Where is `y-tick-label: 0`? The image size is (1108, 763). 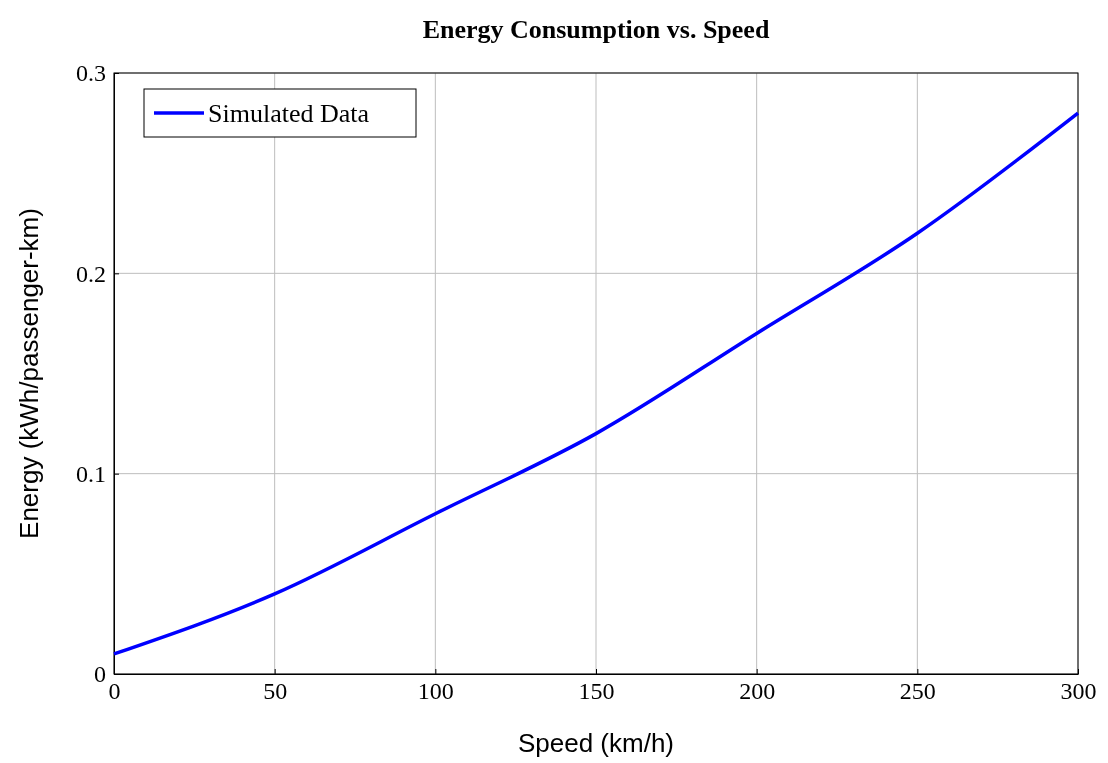 y-tick-label: 0 is located at coordinates (100, 674).